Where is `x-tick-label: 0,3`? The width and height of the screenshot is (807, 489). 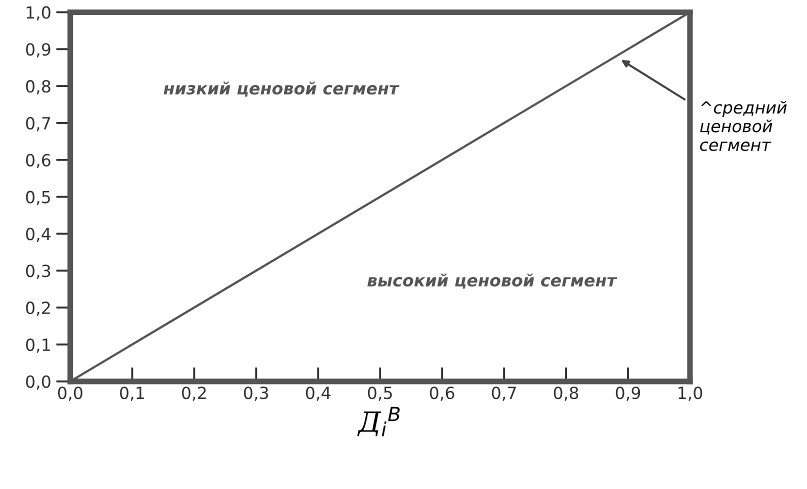
x-tick-label: 0,3 is located at coordinates (256, 393).